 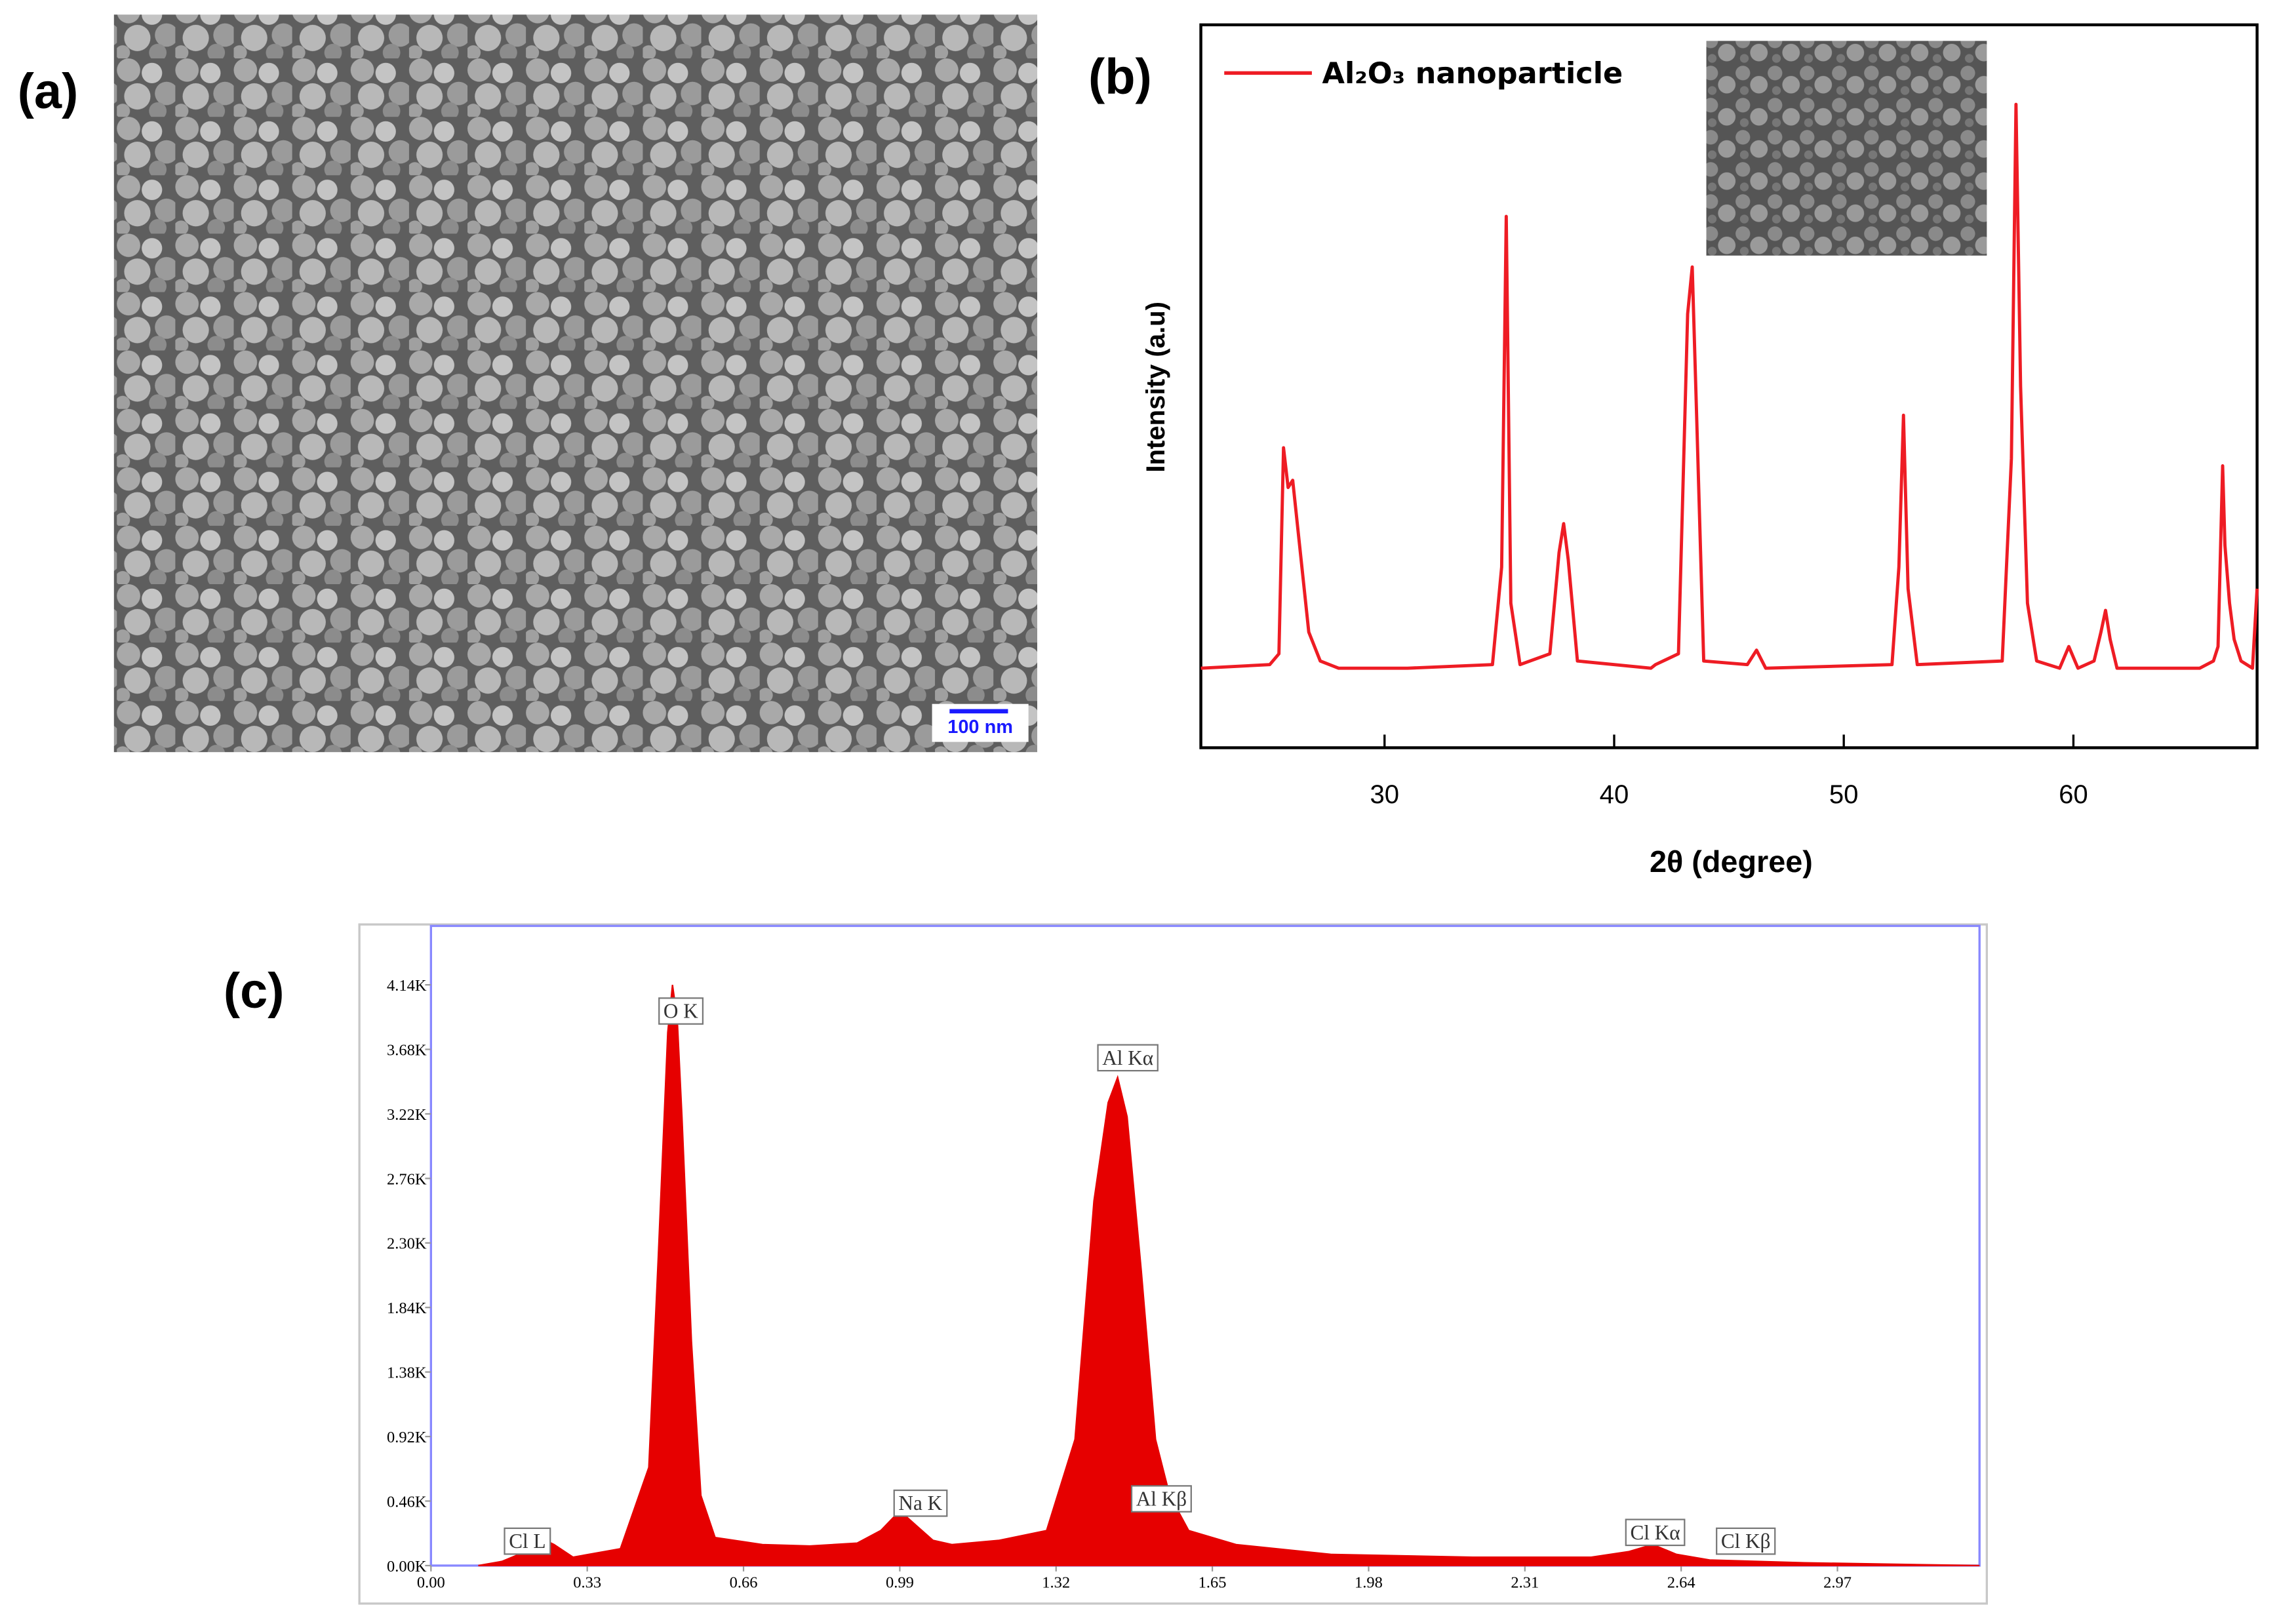 I want to click on x-tick-label: 40, so click(x=1614, y=795).